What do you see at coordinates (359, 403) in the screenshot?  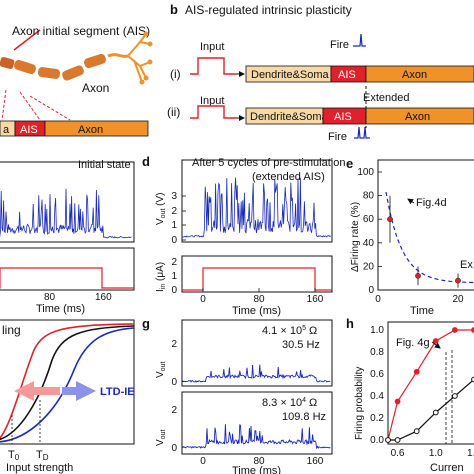 I see `panel-h-ylabel: Firing probability` at bounding box center [359, 403].